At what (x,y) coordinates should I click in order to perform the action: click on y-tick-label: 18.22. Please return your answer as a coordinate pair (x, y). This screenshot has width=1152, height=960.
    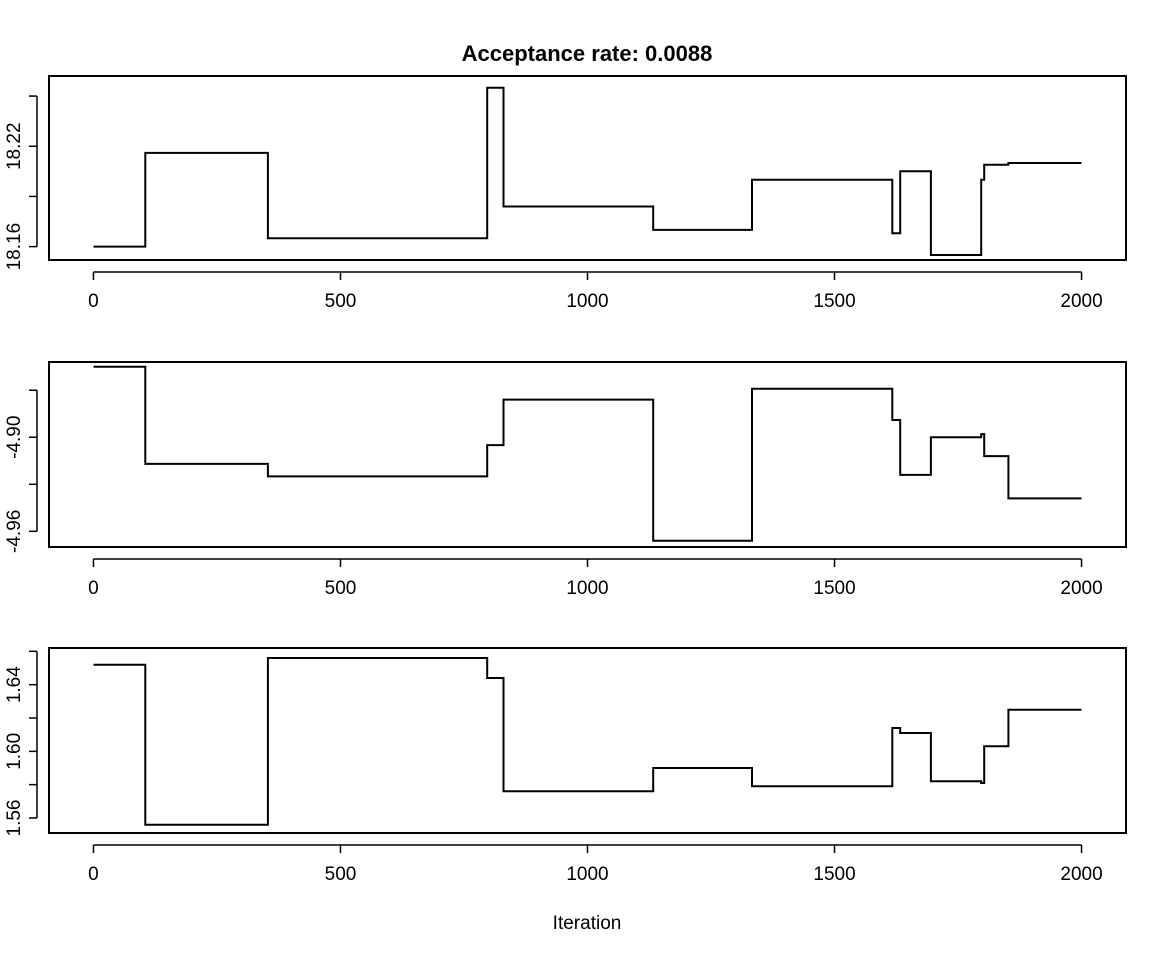
    Looking at the image, I should click on (14, 146).